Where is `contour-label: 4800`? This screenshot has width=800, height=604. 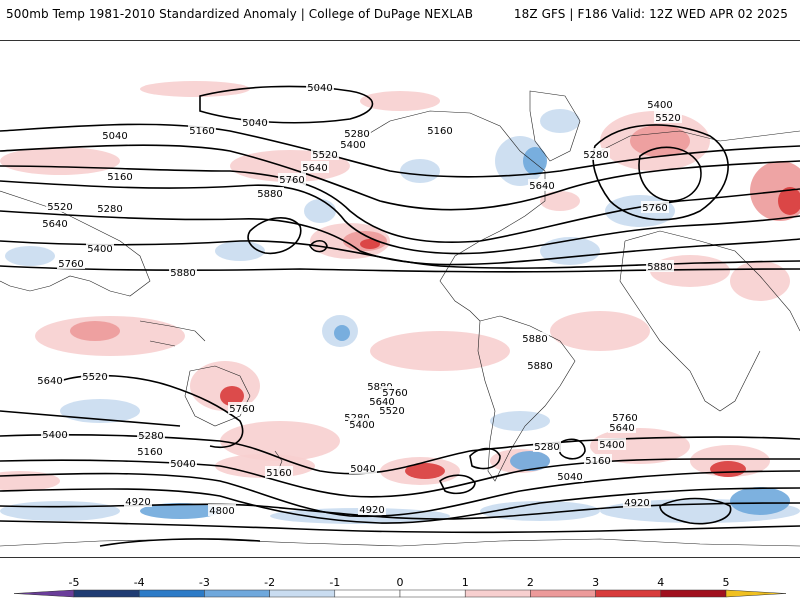
contour-label: 4800 is located at coordinates (222, 510).